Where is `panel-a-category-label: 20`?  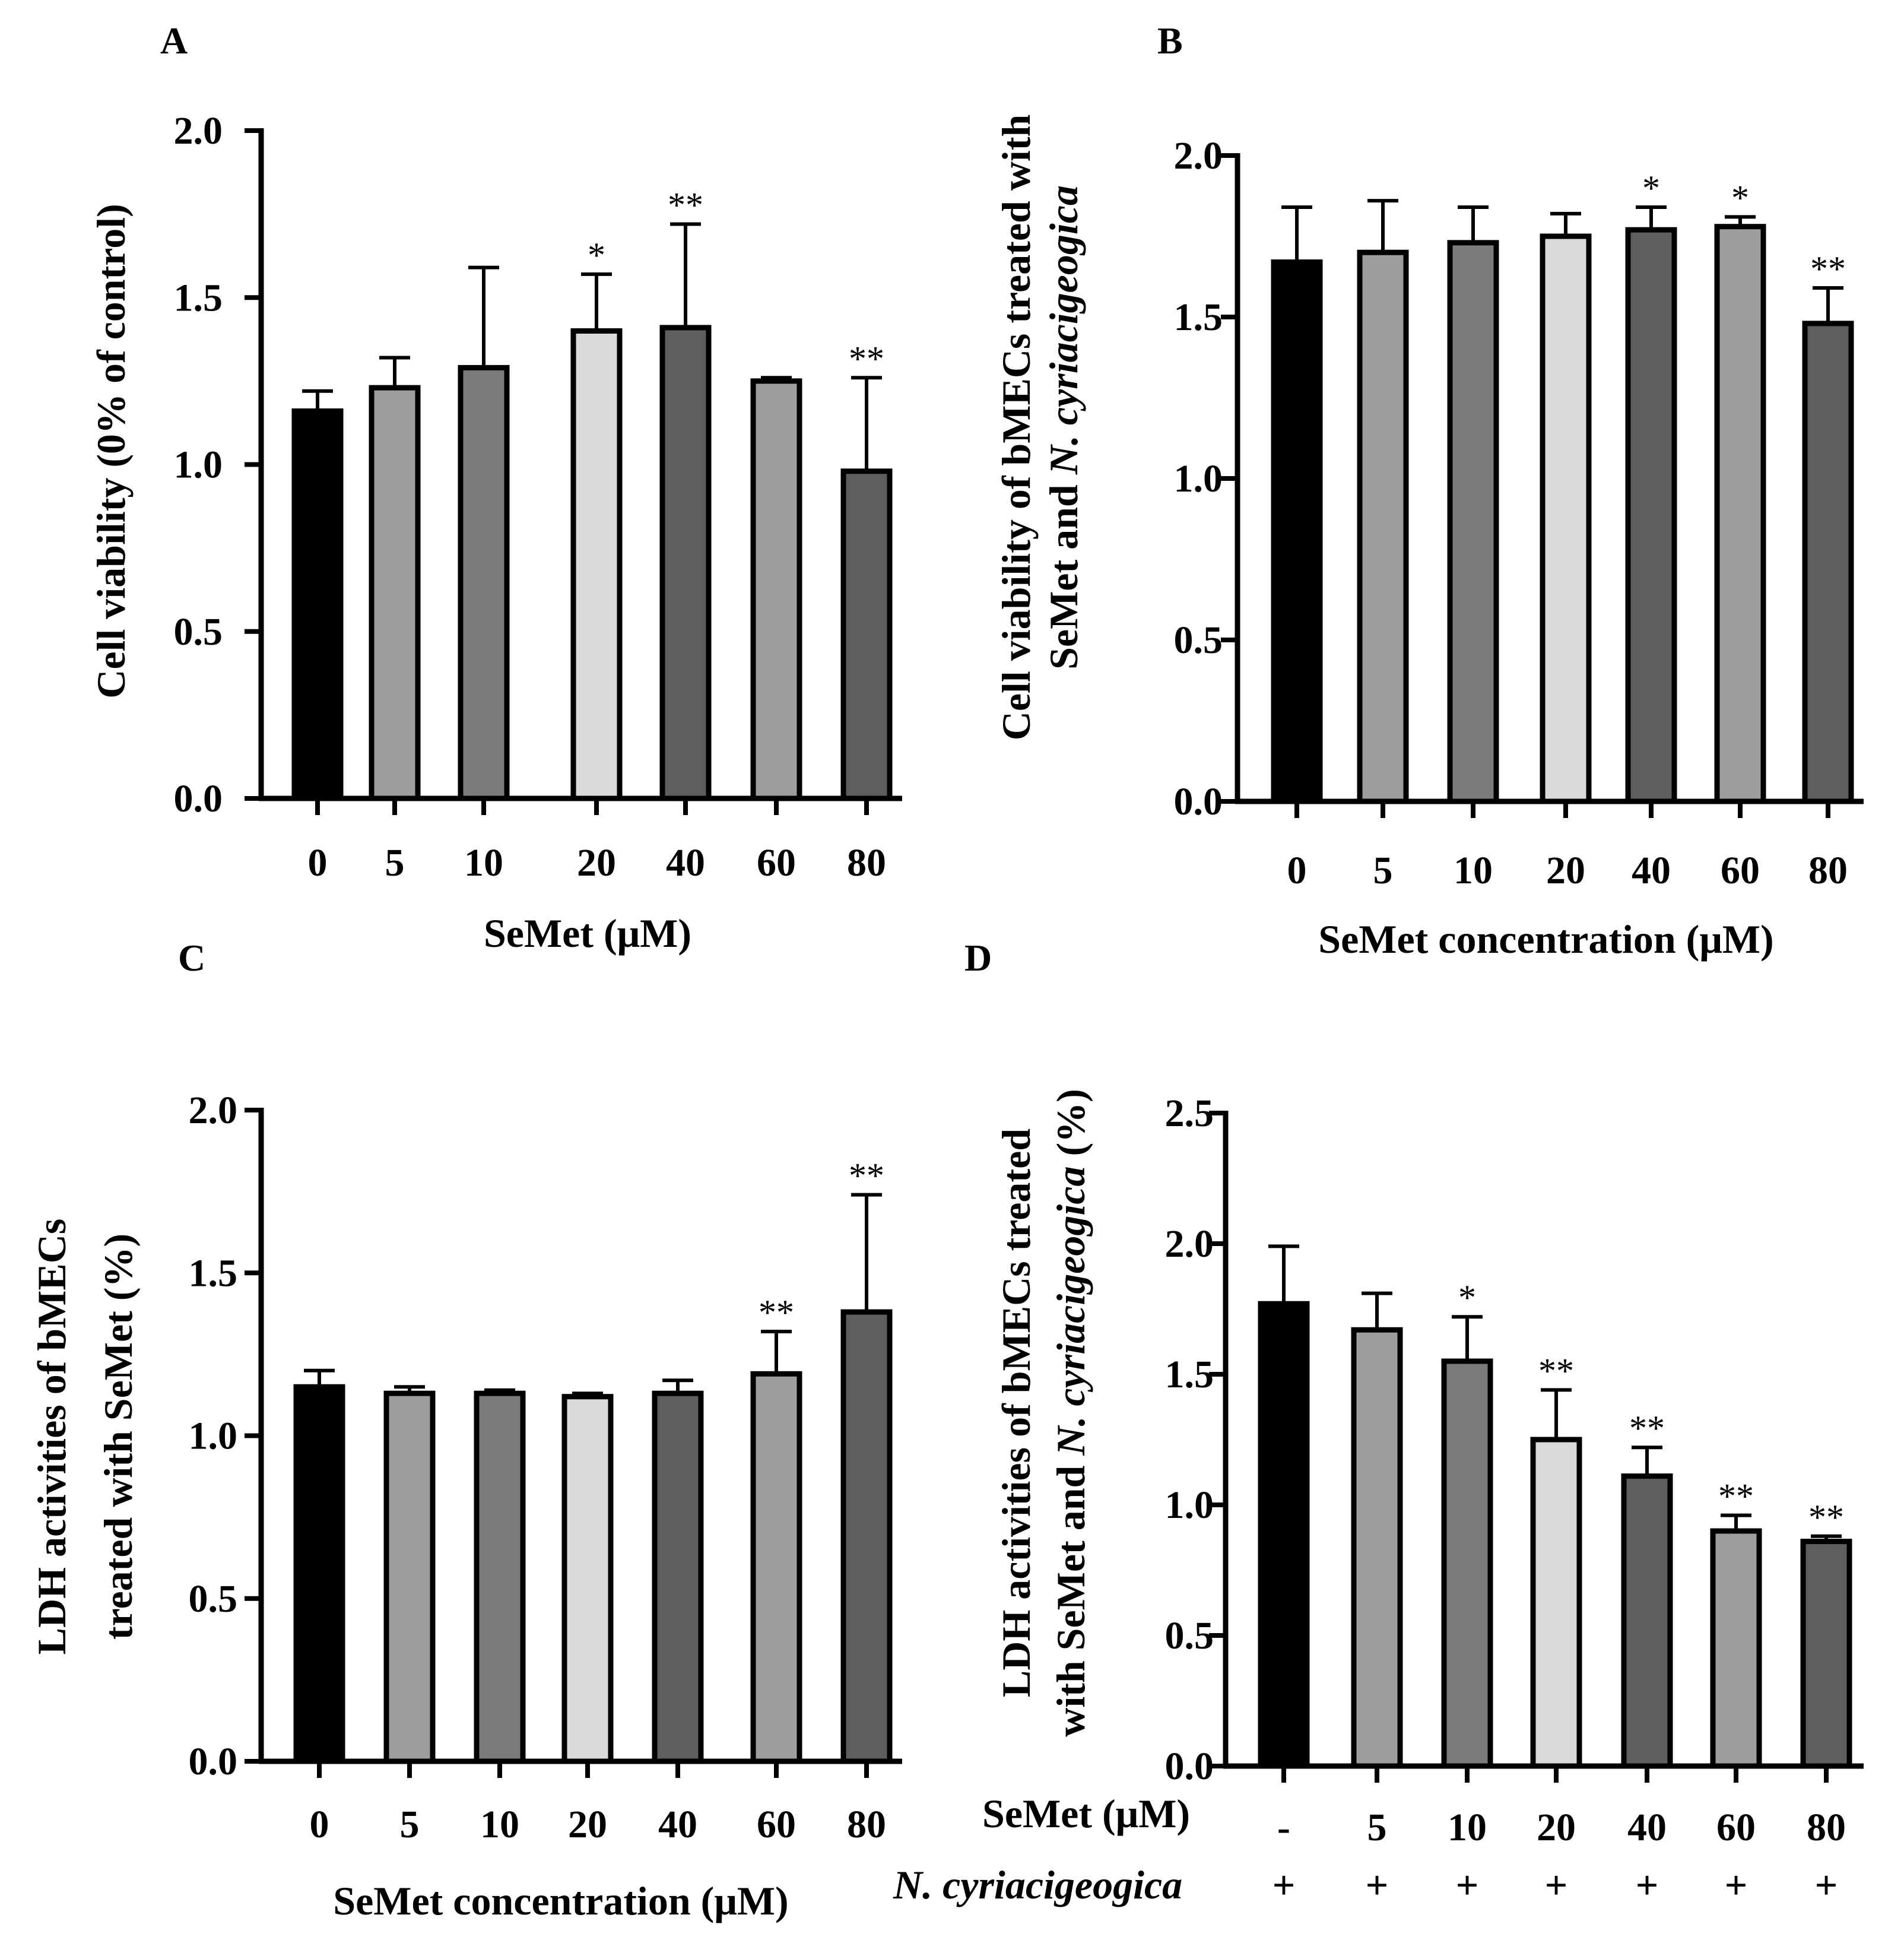
panel-a-category-label: 20 is located at coordinates (596, 863).